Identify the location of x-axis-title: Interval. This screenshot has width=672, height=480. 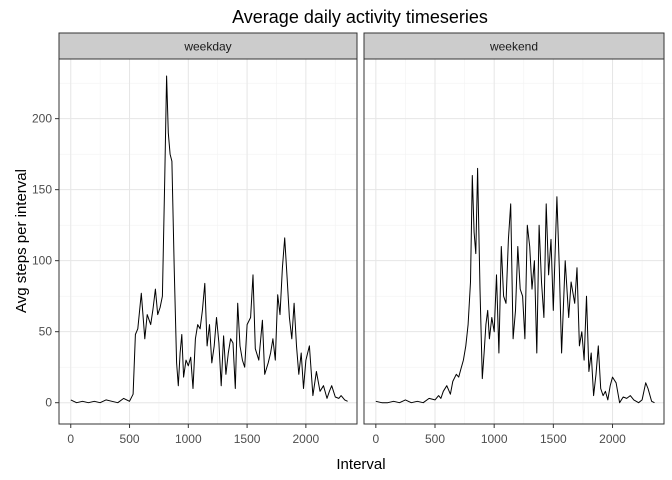
(360, 464).